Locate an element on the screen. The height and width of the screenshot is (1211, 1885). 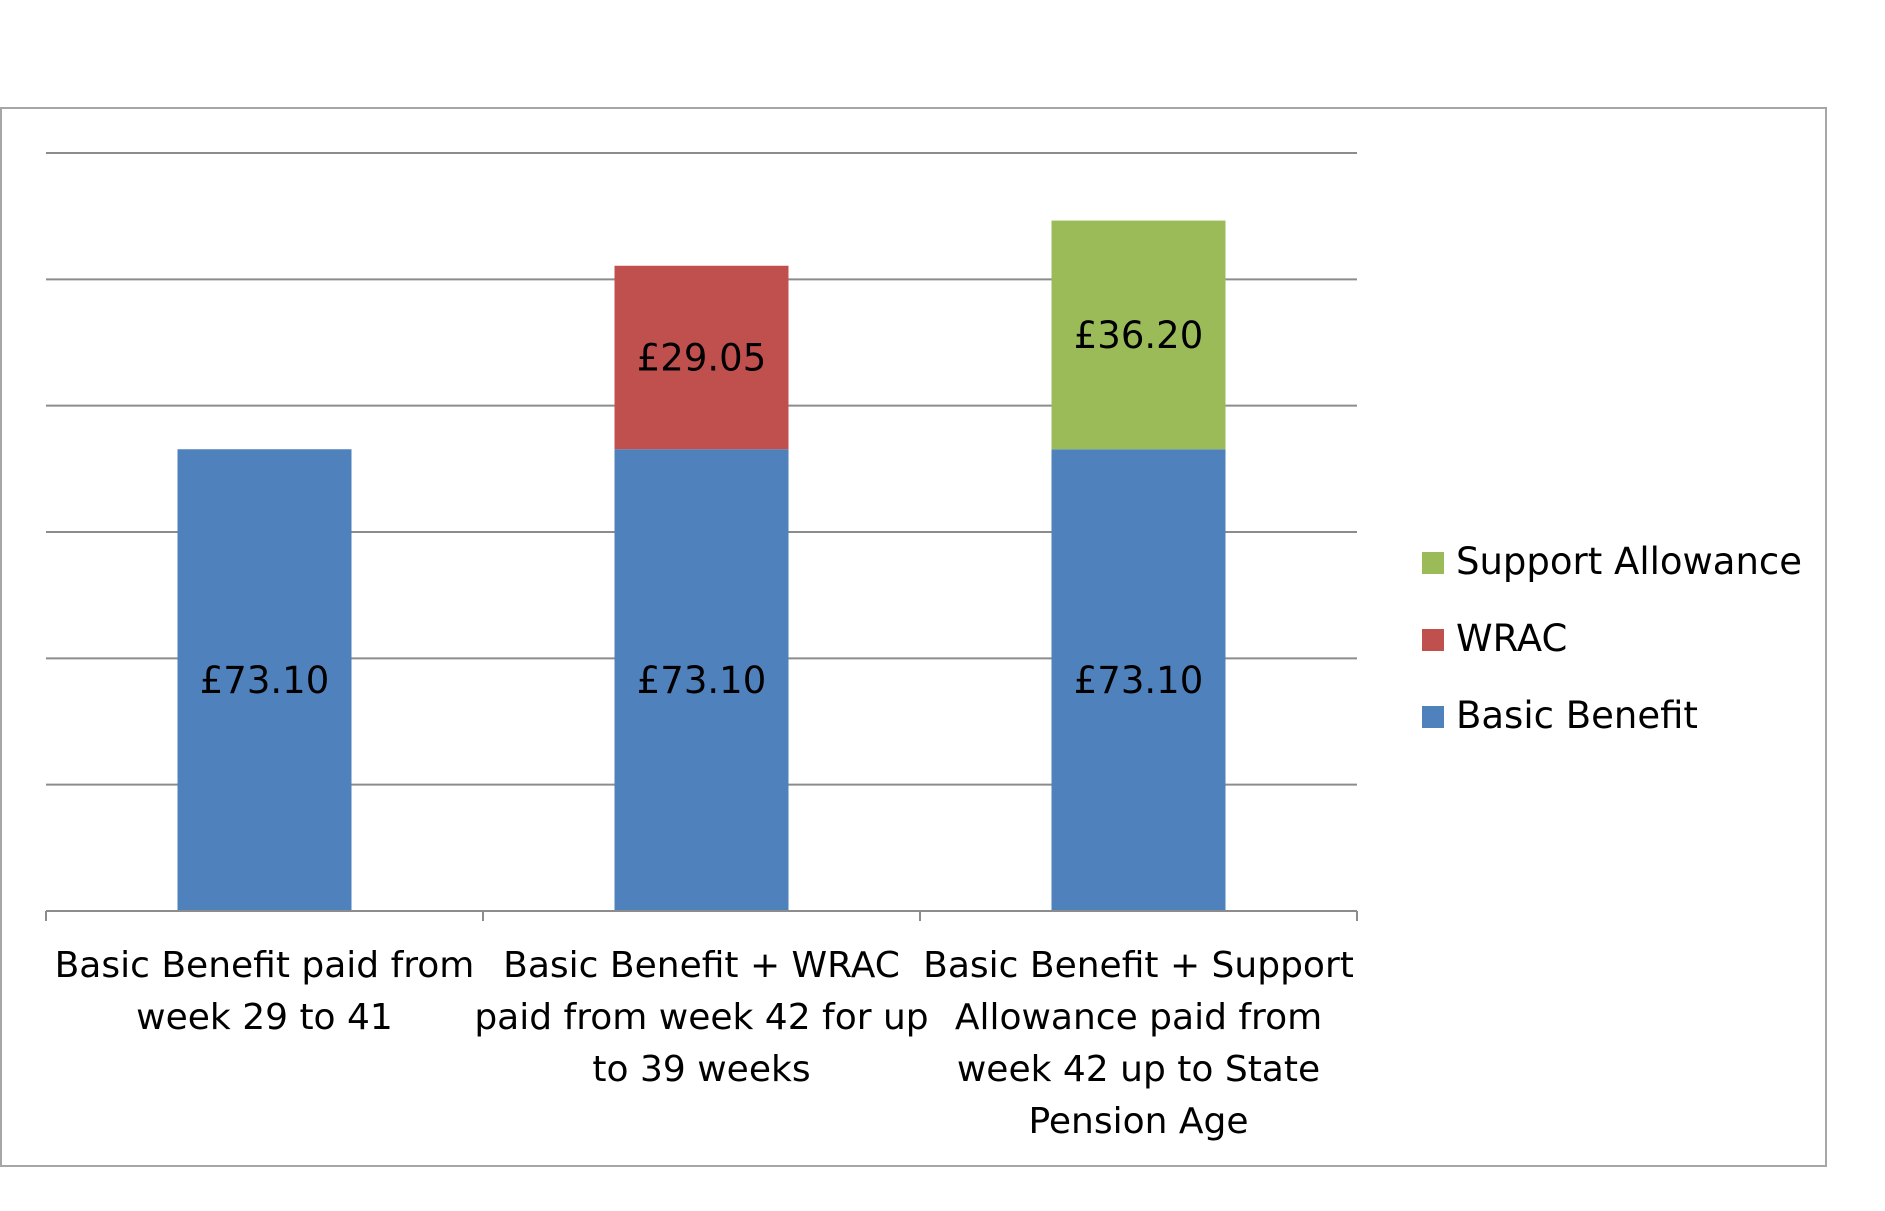
legend-label: WRAC is located at coordinates (1511, 638).